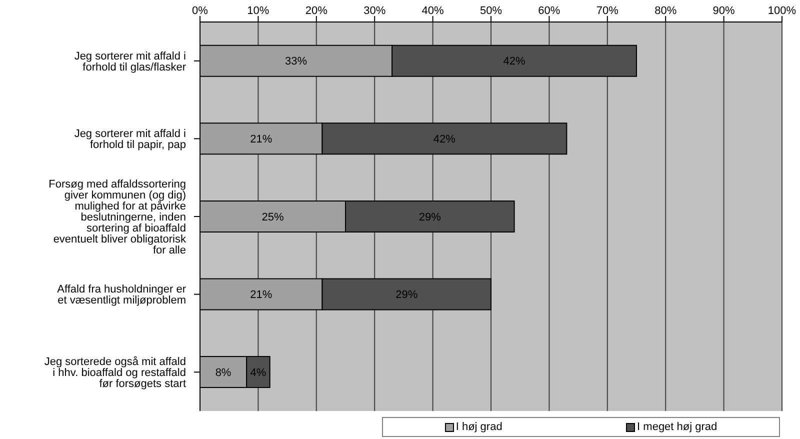 Image resolution: width=800 pixels, height=439 pixels. Describe the element at coordinates (115, 373) in the screenshot. I see `y-tick-label: Jeg sorterede også mit affald i hhv. bioaffald og restaffald før forsøgets start` at that location.